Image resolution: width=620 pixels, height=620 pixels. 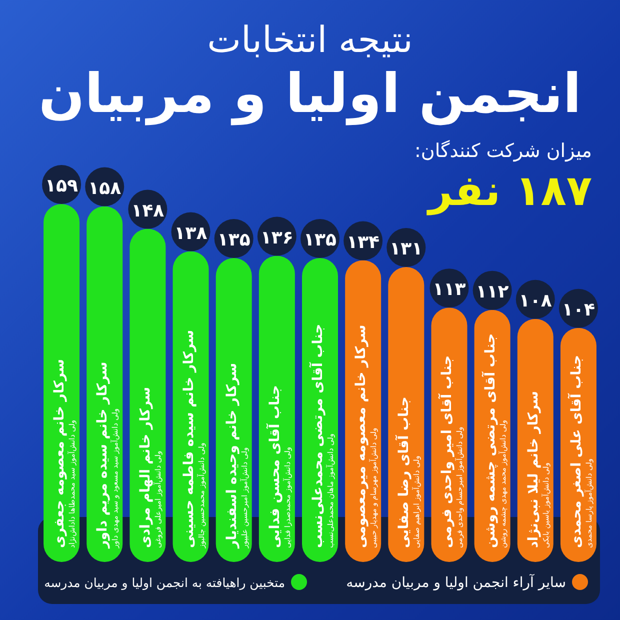 What do you see at coordinates (578, 309) in the screenshot?
I see `data-label: ۱۰۴` at bounding box center [578, 309].